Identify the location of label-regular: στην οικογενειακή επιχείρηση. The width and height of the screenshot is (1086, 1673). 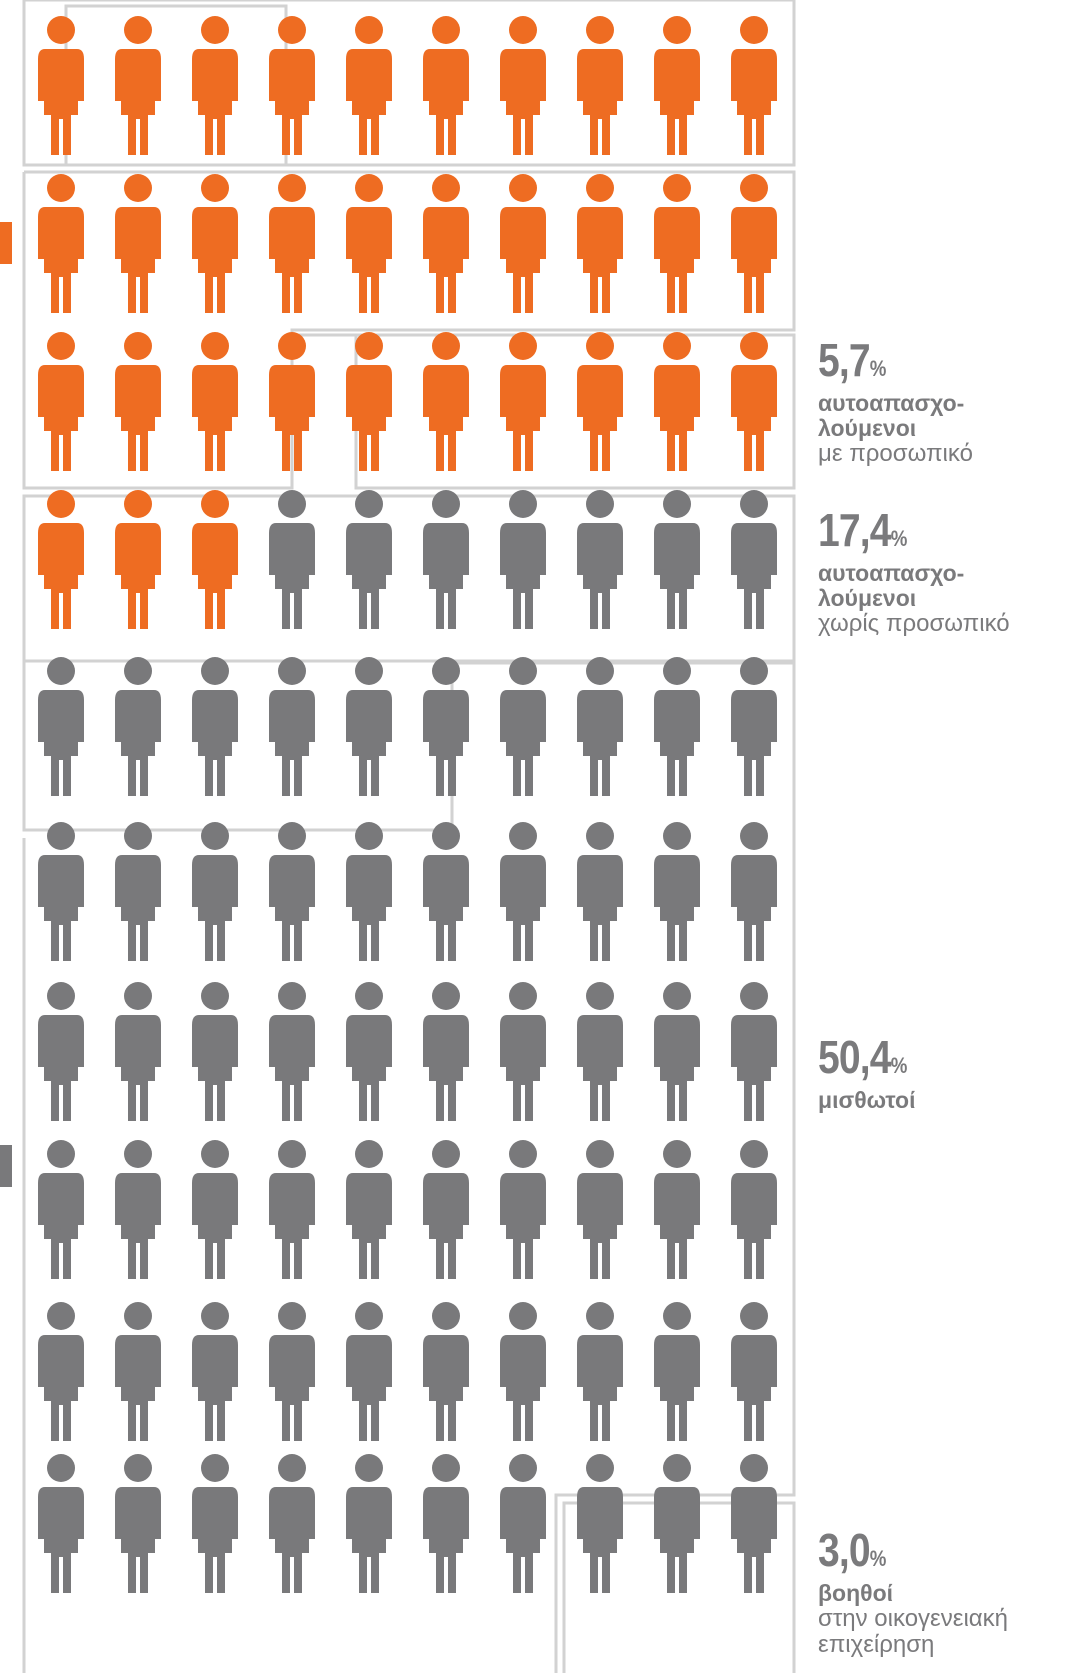
(913, 1631).